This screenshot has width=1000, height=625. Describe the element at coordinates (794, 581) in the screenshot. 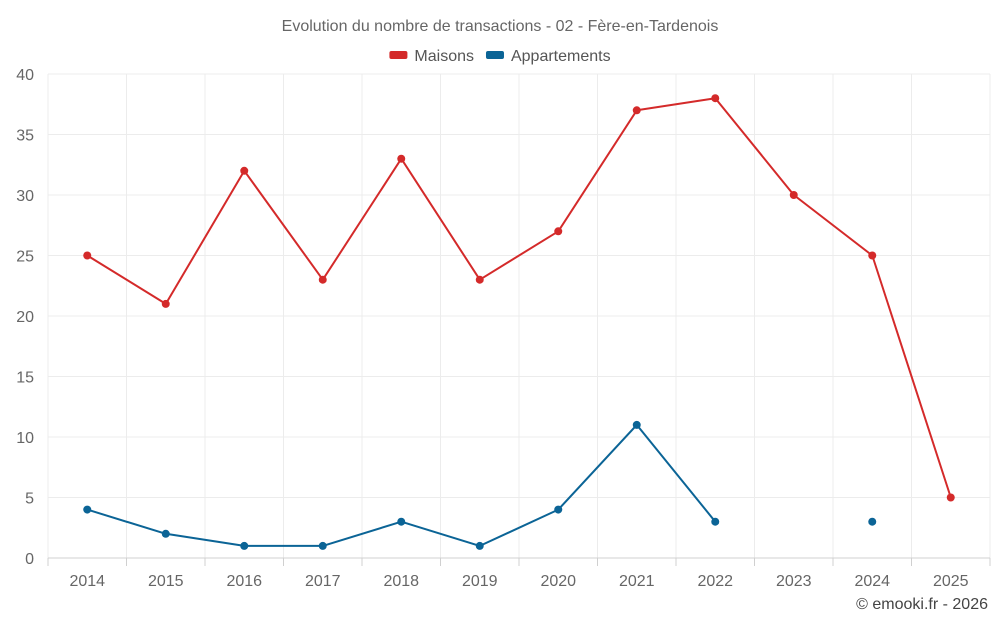

I see `x-tick-label: 2023` at that location.